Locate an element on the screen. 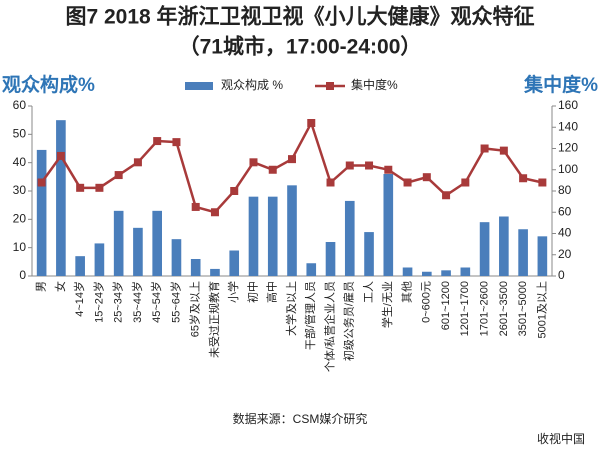 This screenshot has height=465, width=600. x-tick-label: 45~54岁 is located at coordinates (156, 302).